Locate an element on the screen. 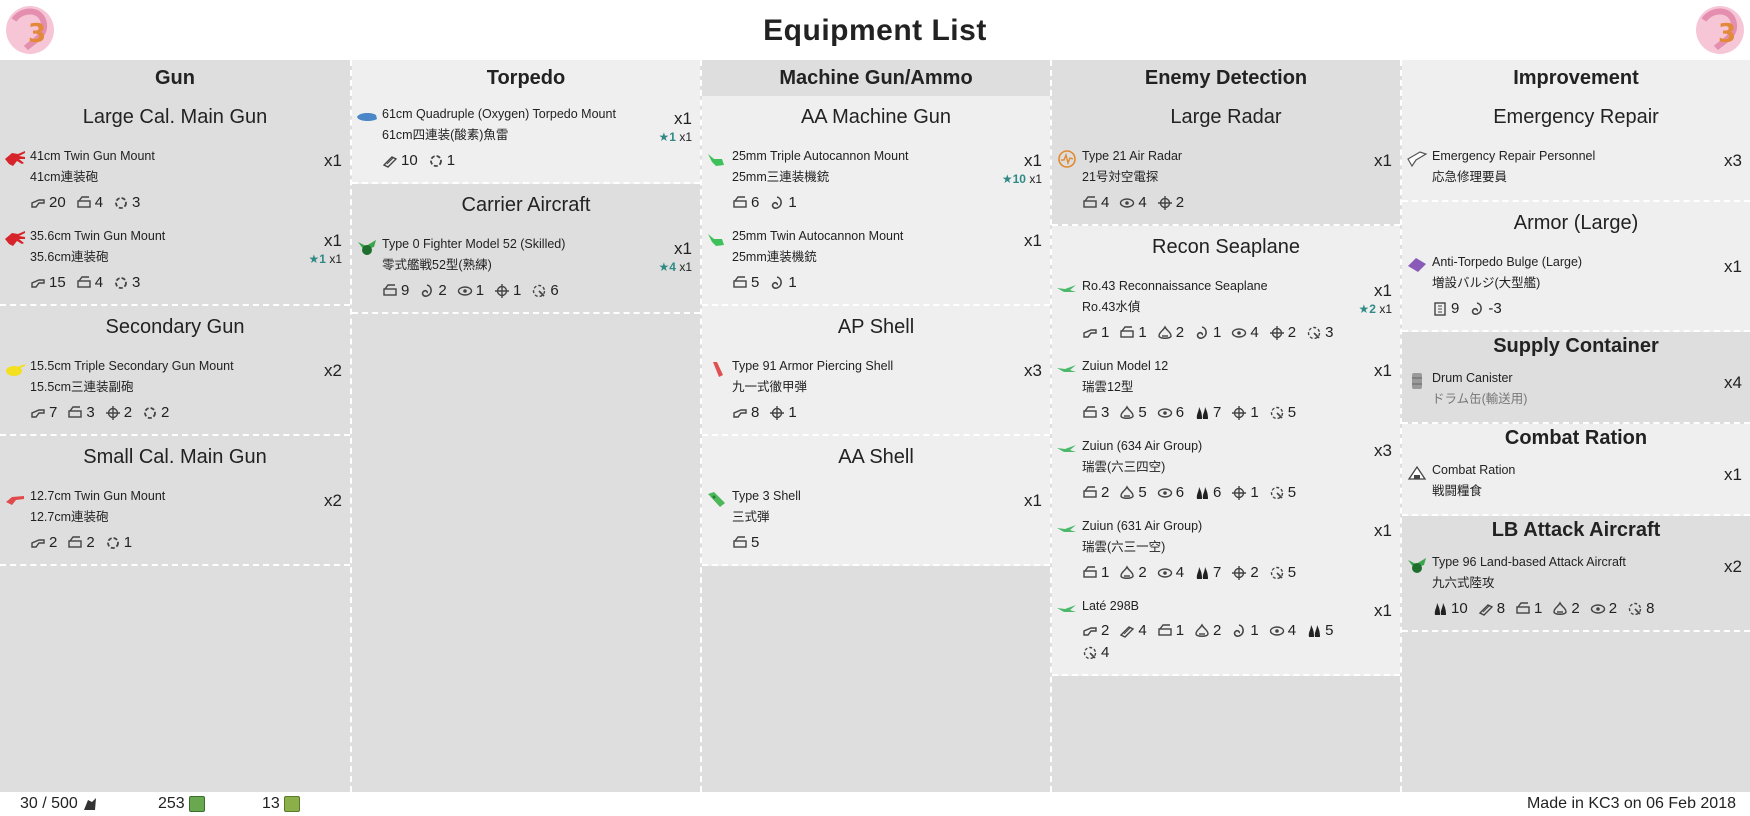 This screenshot has width=1750, height=816. equipment-item: 25mm Twin Autocannon Mount 25mm連装機銃 x1 5 1 is located at coordinates (876, 258).